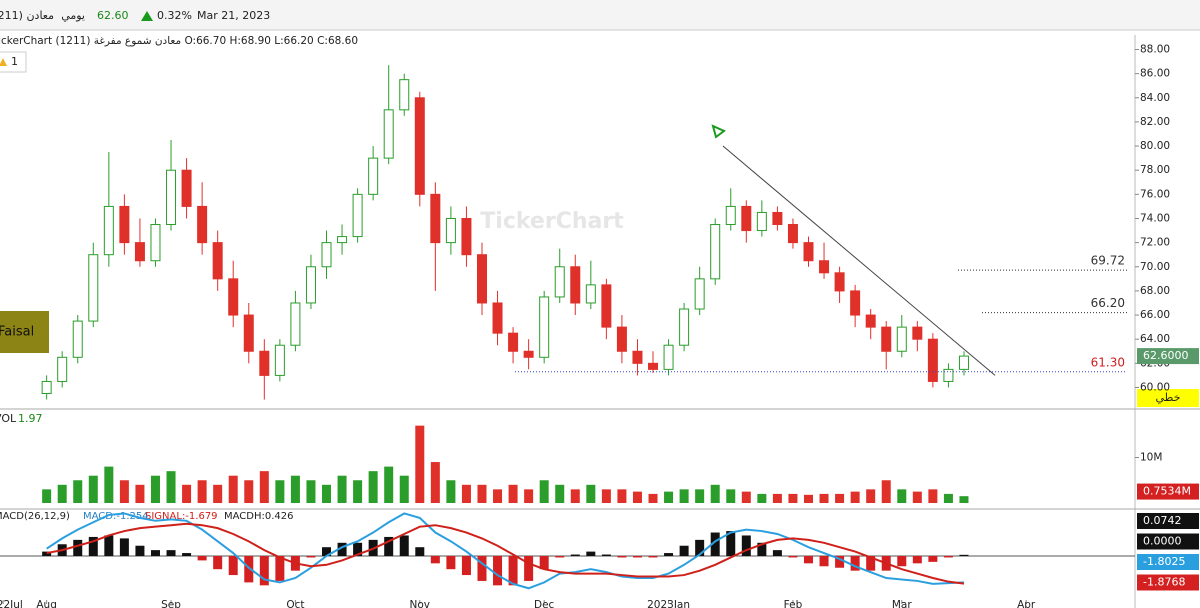 Image resolution: width=1200 pixels, height=608 pixels. What do you see at coordinates (1155, 146) in the screenshot?
I see `y-tick-label: 80.00` at bounding box center [1155, 146].